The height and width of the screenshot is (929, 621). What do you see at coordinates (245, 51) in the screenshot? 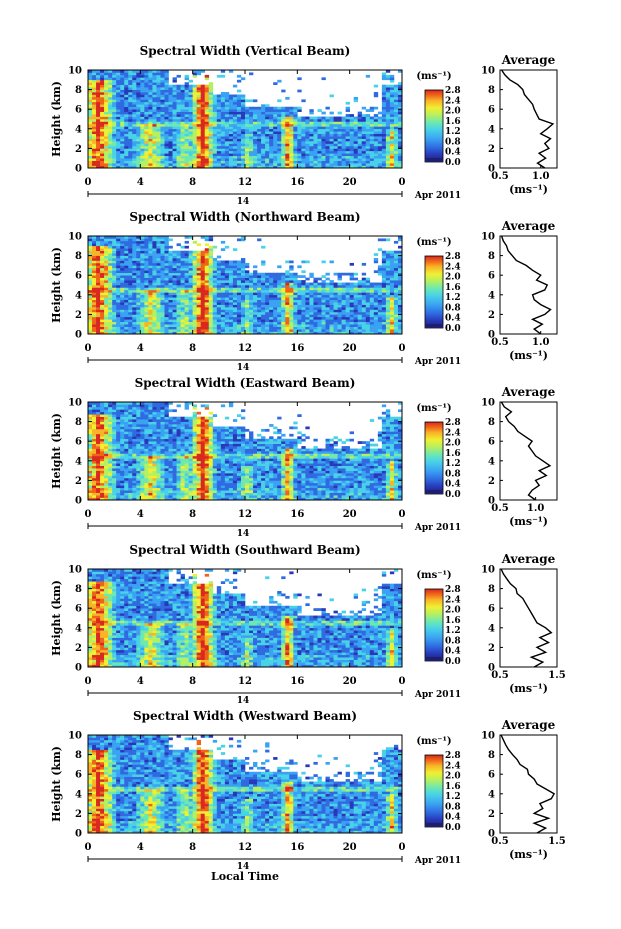
I see `panel-title: Spectral Width (Vertical Beam)` at bounding box center [245, 51].